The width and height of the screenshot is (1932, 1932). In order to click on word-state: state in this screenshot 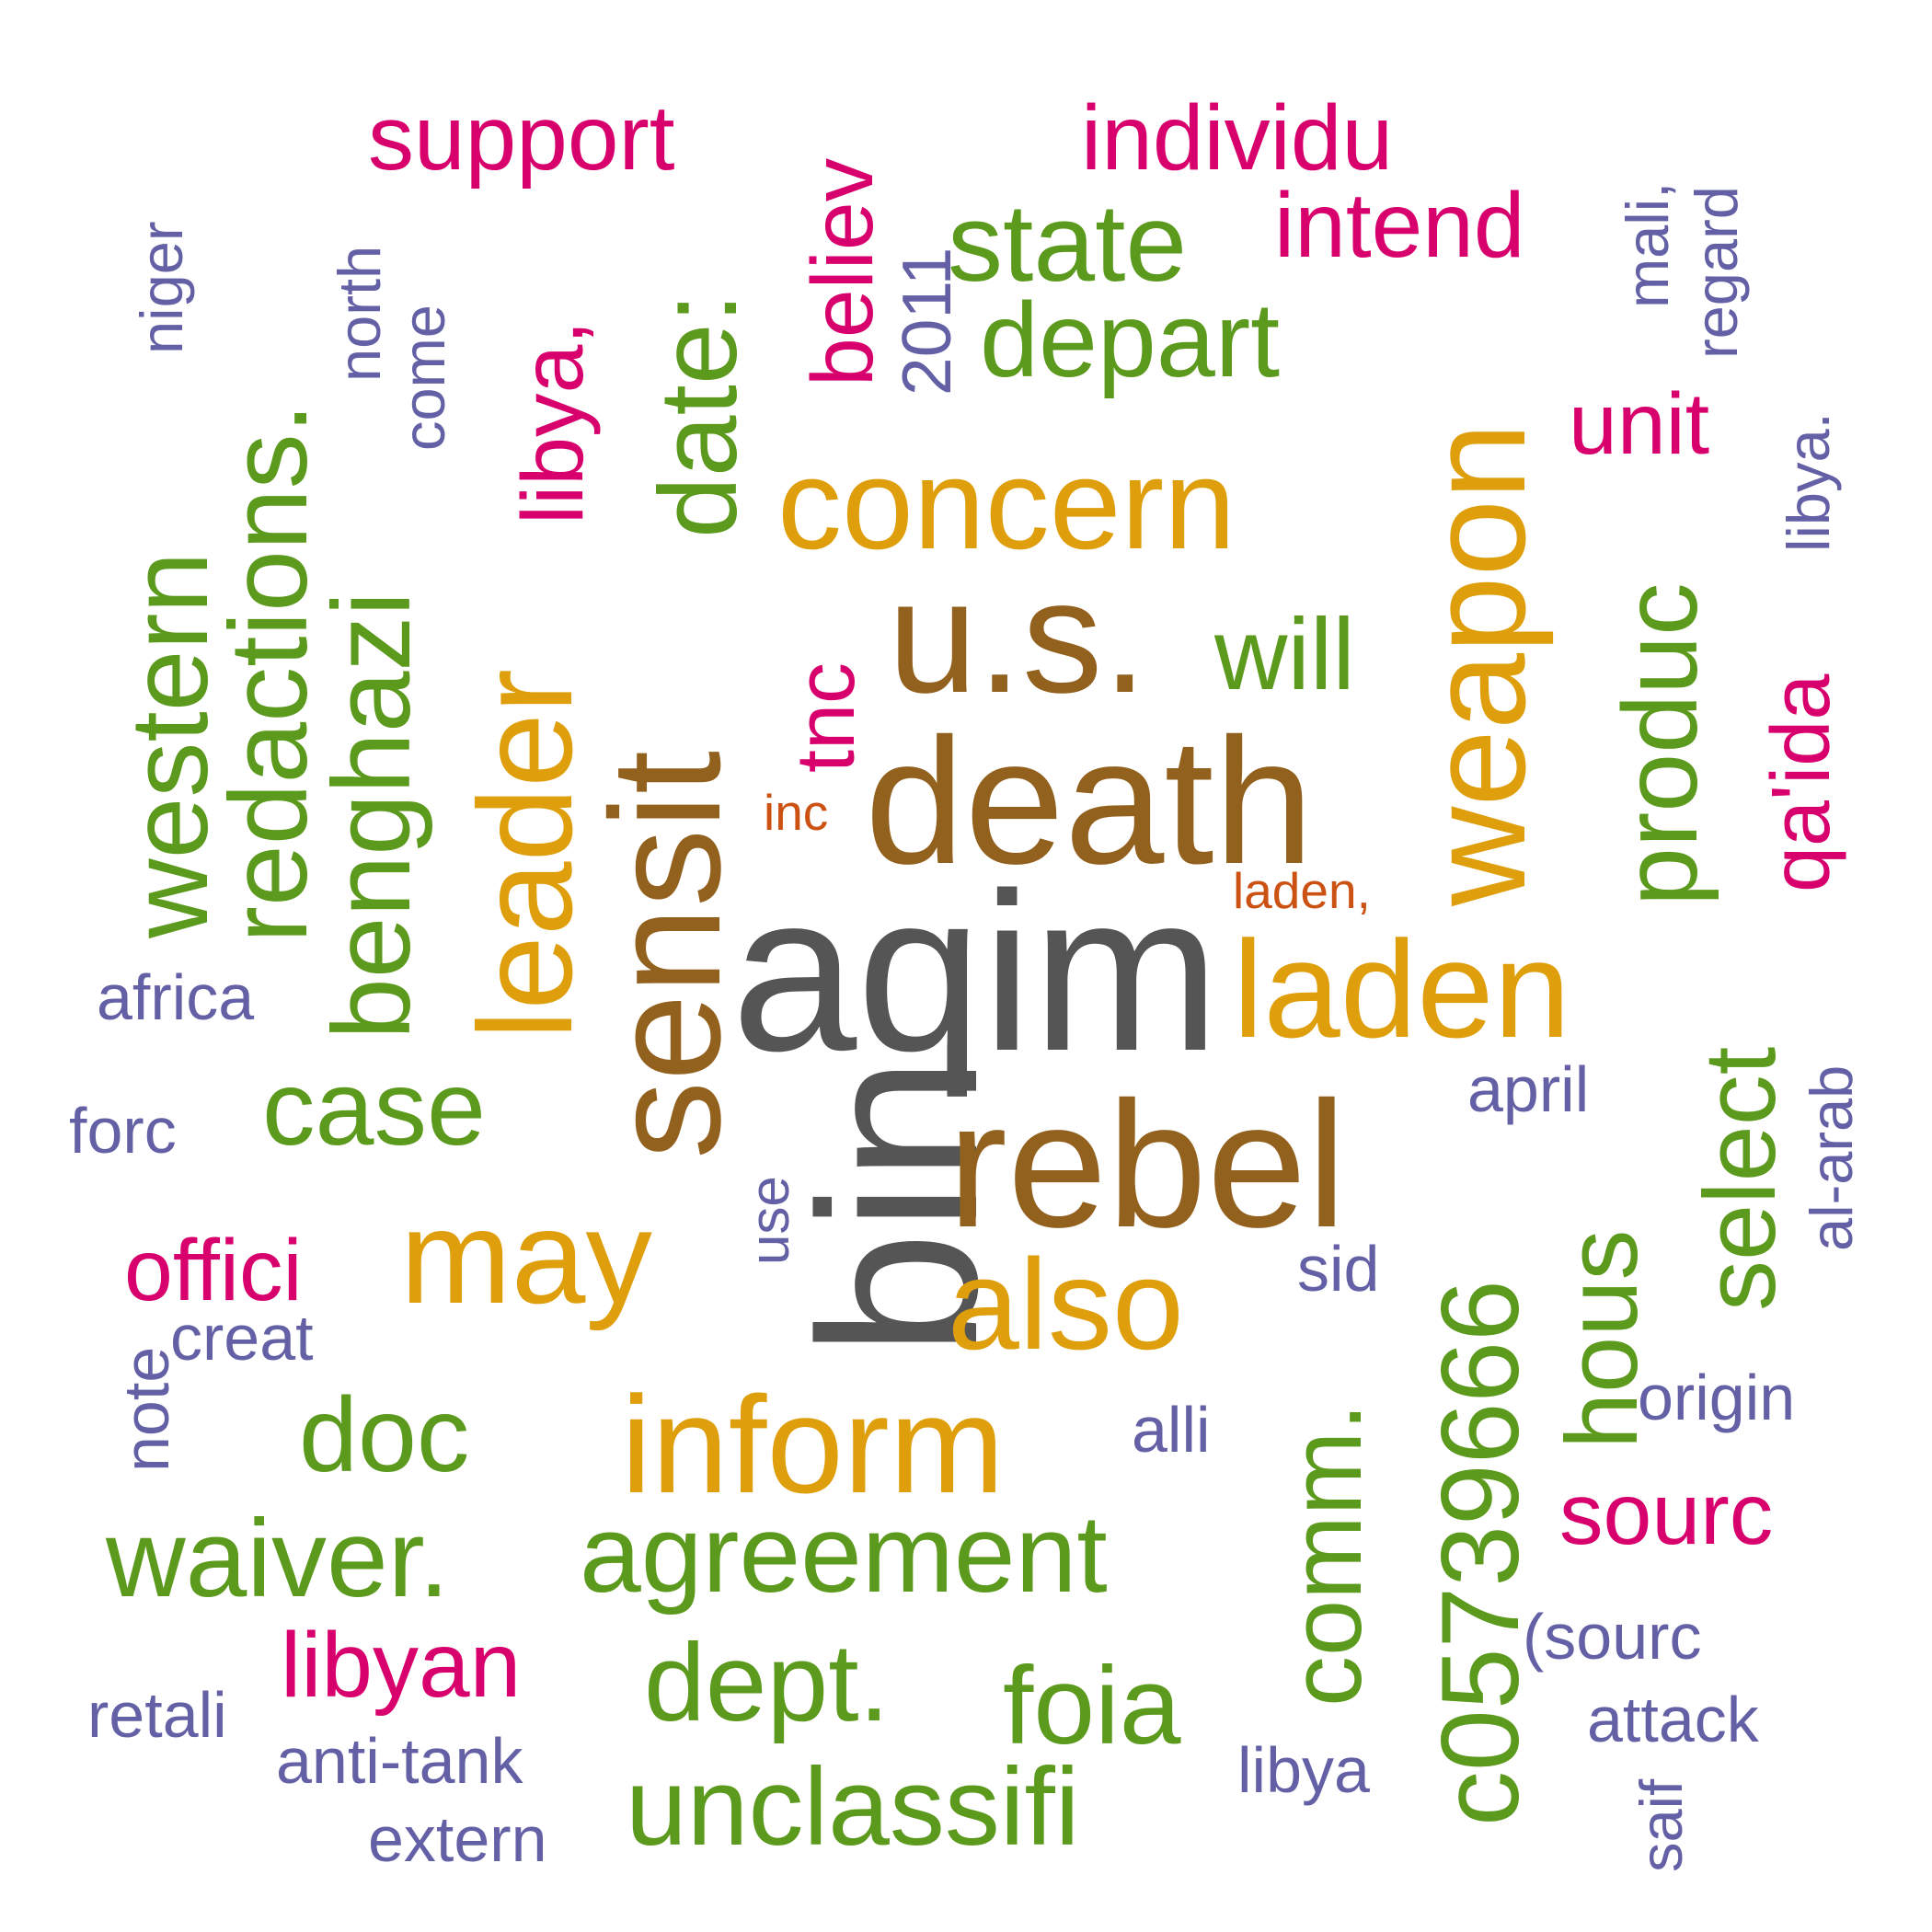, I will do `click(1068, 243)`.